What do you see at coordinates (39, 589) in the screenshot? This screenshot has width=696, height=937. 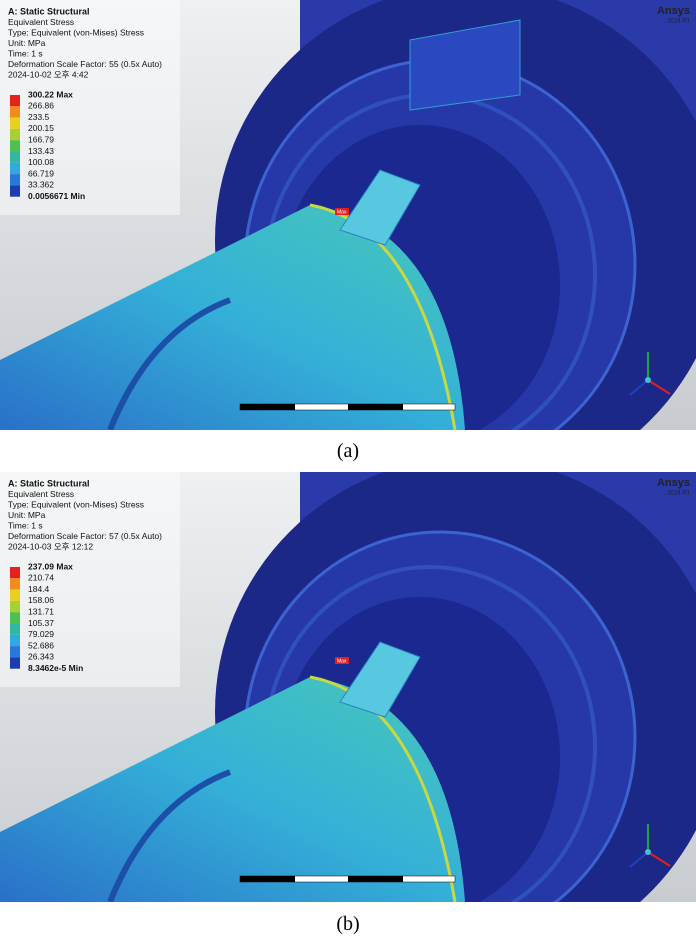 I see `legend-label: 184.4` at bounding box center [39, 589].